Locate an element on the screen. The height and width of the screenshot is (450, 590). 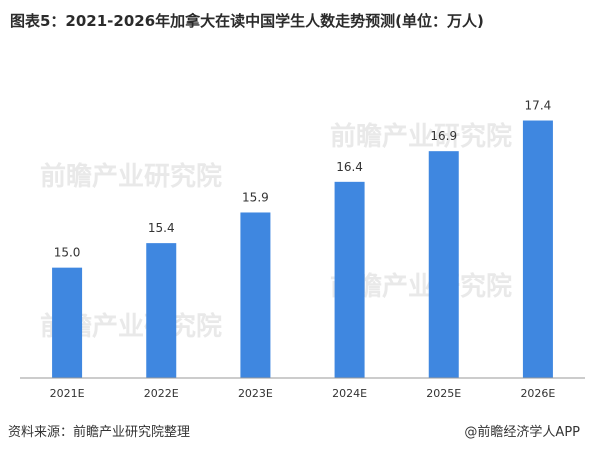
bar-2022E is located at coordinates (161, 310).